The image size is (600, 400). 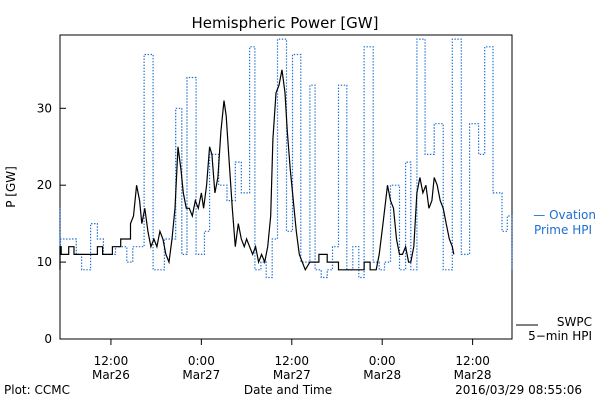 What do you see at coordinates (51, 223) in the screenshot?
I see `y-axis: 0 10 20 30` at bounding box center [51, 223].